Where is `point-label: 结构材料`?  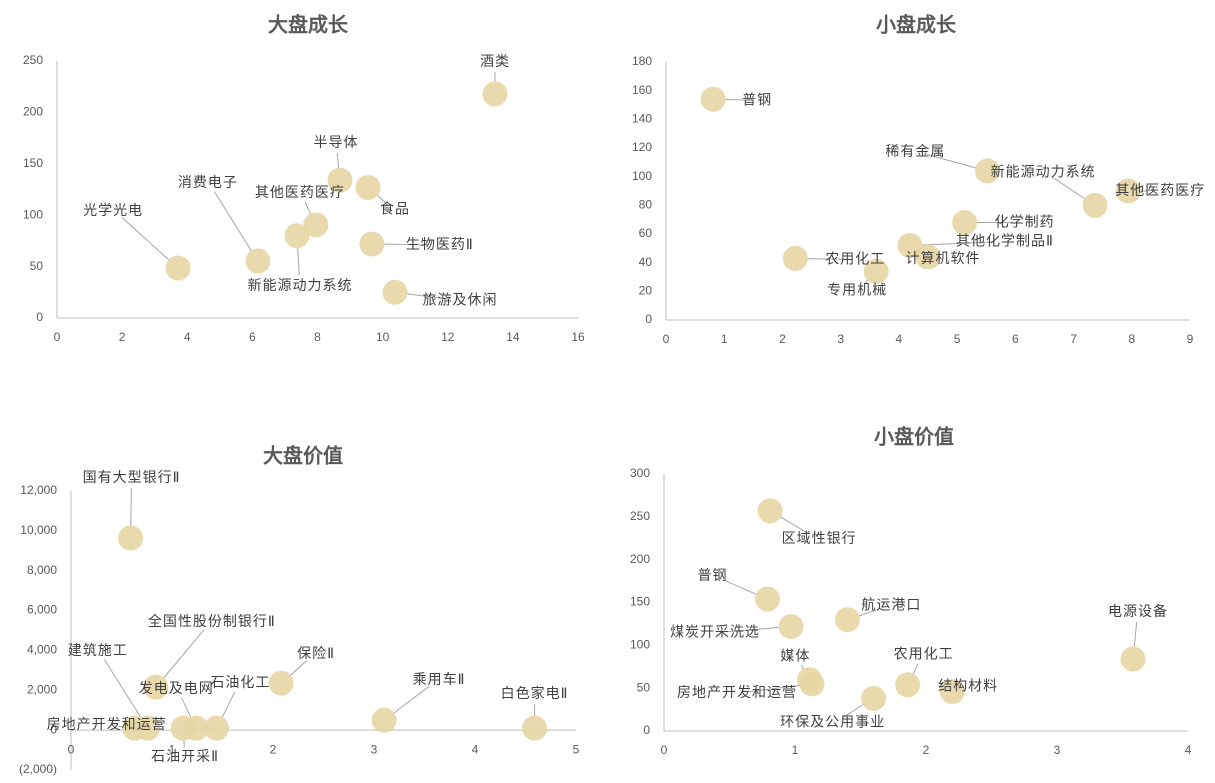 point-label: 结构材料 is located at coordinates (968, 687).